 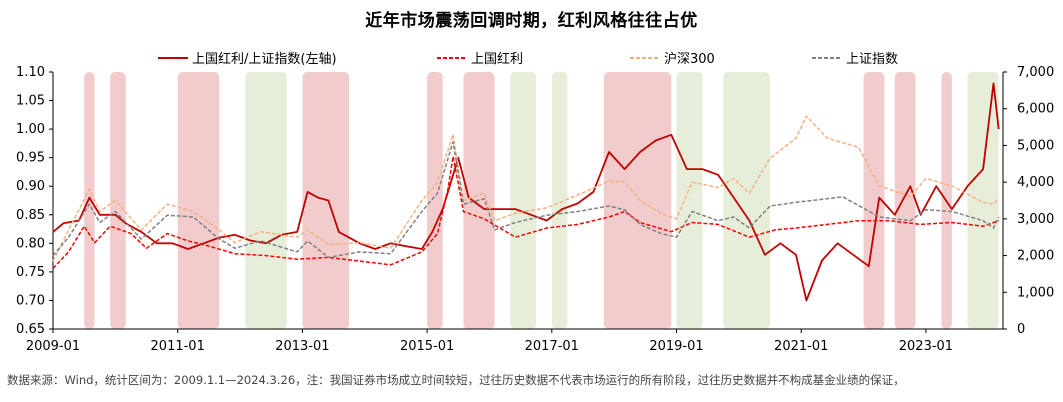 What do you see at coordinates (53, 346) in the screenshot?
I see `x-tick-label: 2009-01` at bounding box center [53, 346].